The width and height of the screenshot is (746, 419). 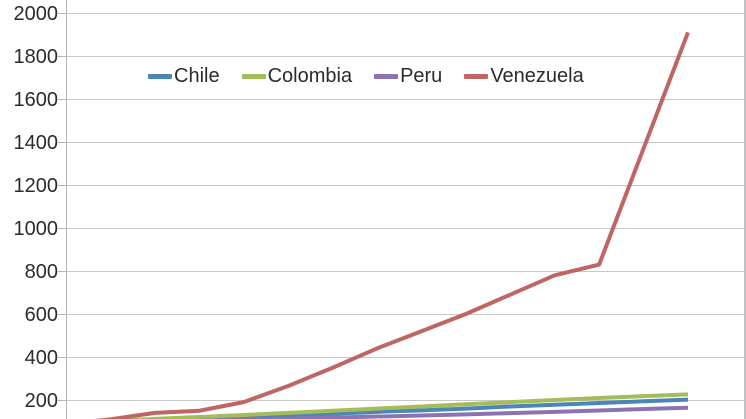 I want to click on legend-label-chile: Chile, so click(x=197, y=76).